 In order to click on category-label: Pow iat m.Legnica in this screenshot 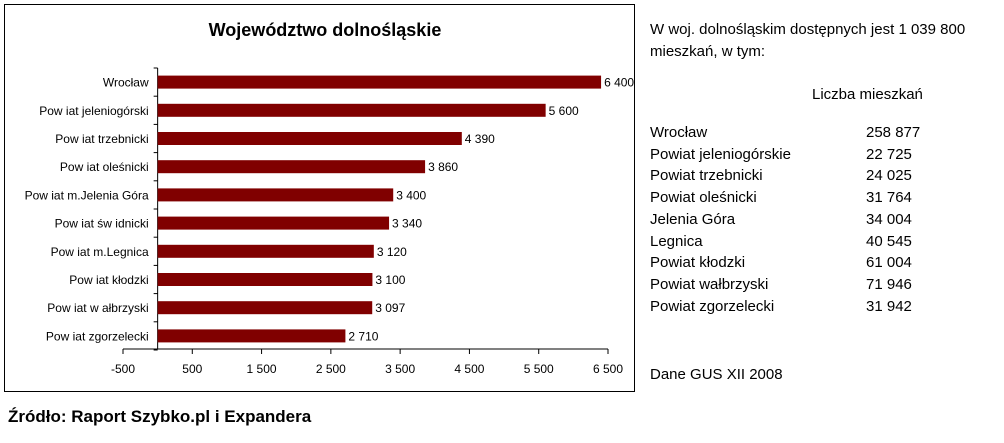, I will do `click(100, 252)`.